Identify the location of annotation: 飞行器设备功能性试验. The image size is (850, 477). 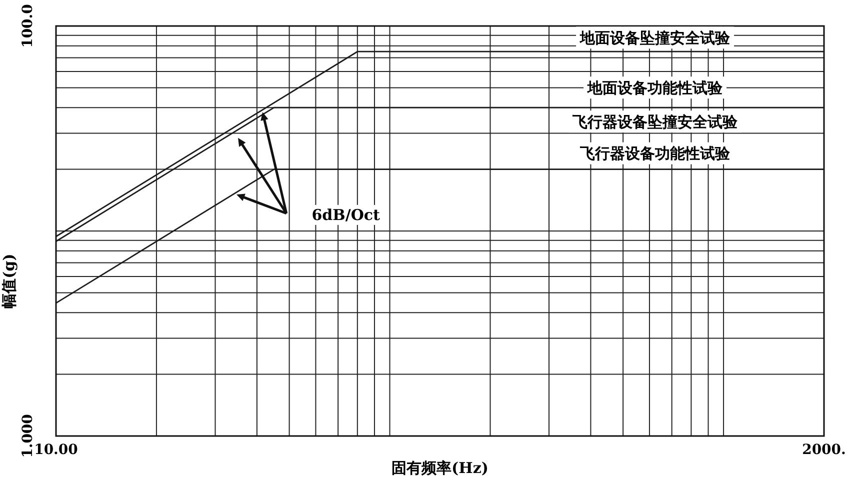
(655, 153).